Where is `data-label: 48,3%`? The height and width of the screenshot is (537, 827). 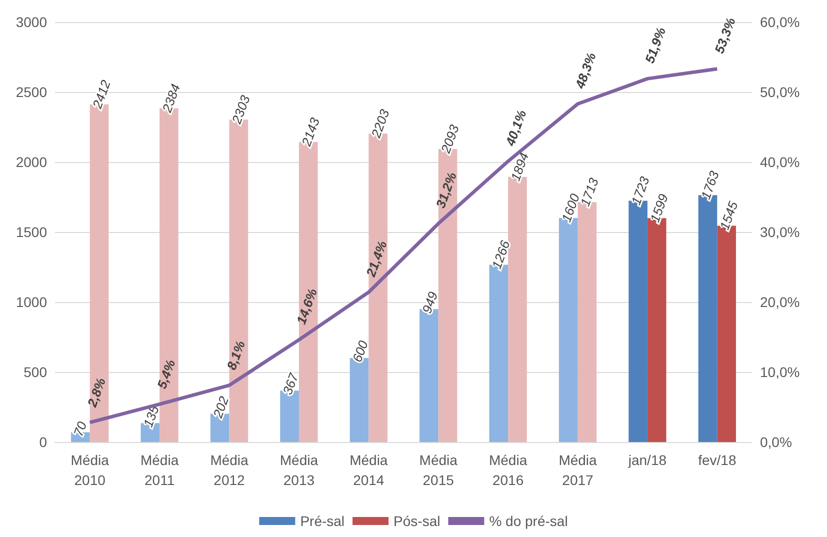
data-label: 48,3% is located at coordinates (586, 71).